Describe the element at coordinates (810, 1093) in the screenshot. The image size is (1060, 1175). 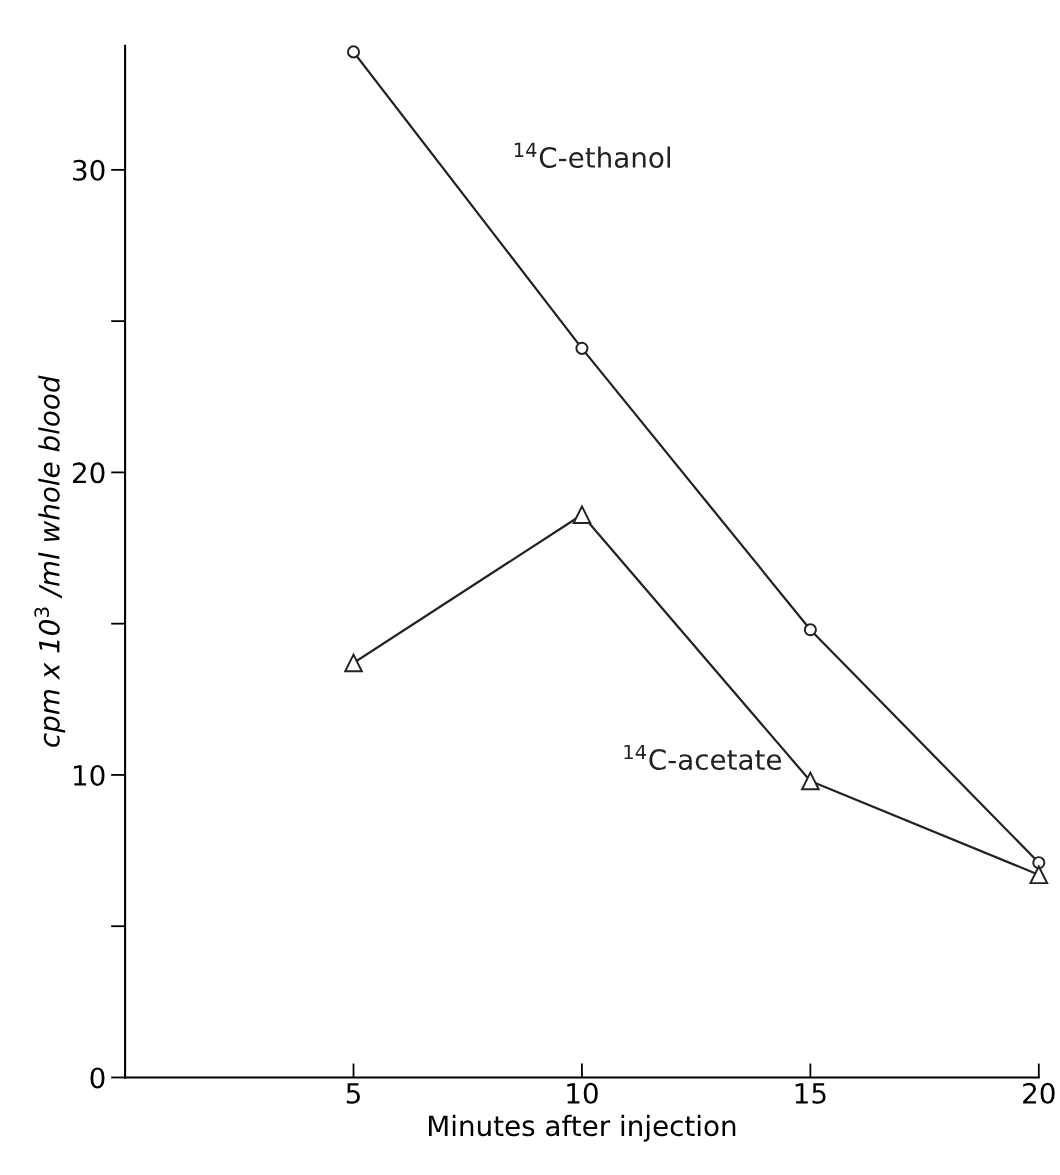
I see `x-tick-label: 15` at that location.